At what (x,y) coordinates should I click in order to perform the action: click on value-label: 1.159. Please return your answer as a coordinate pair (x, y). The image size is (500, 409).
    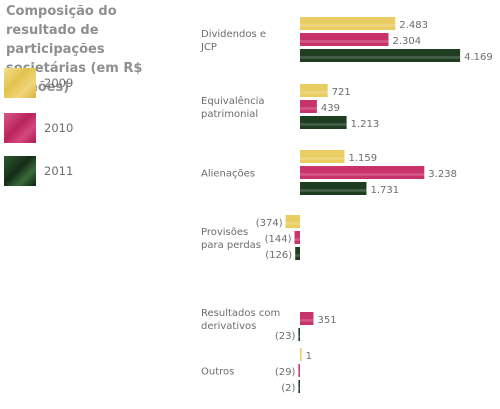
    Looking at the image, I should click on (363, 158).